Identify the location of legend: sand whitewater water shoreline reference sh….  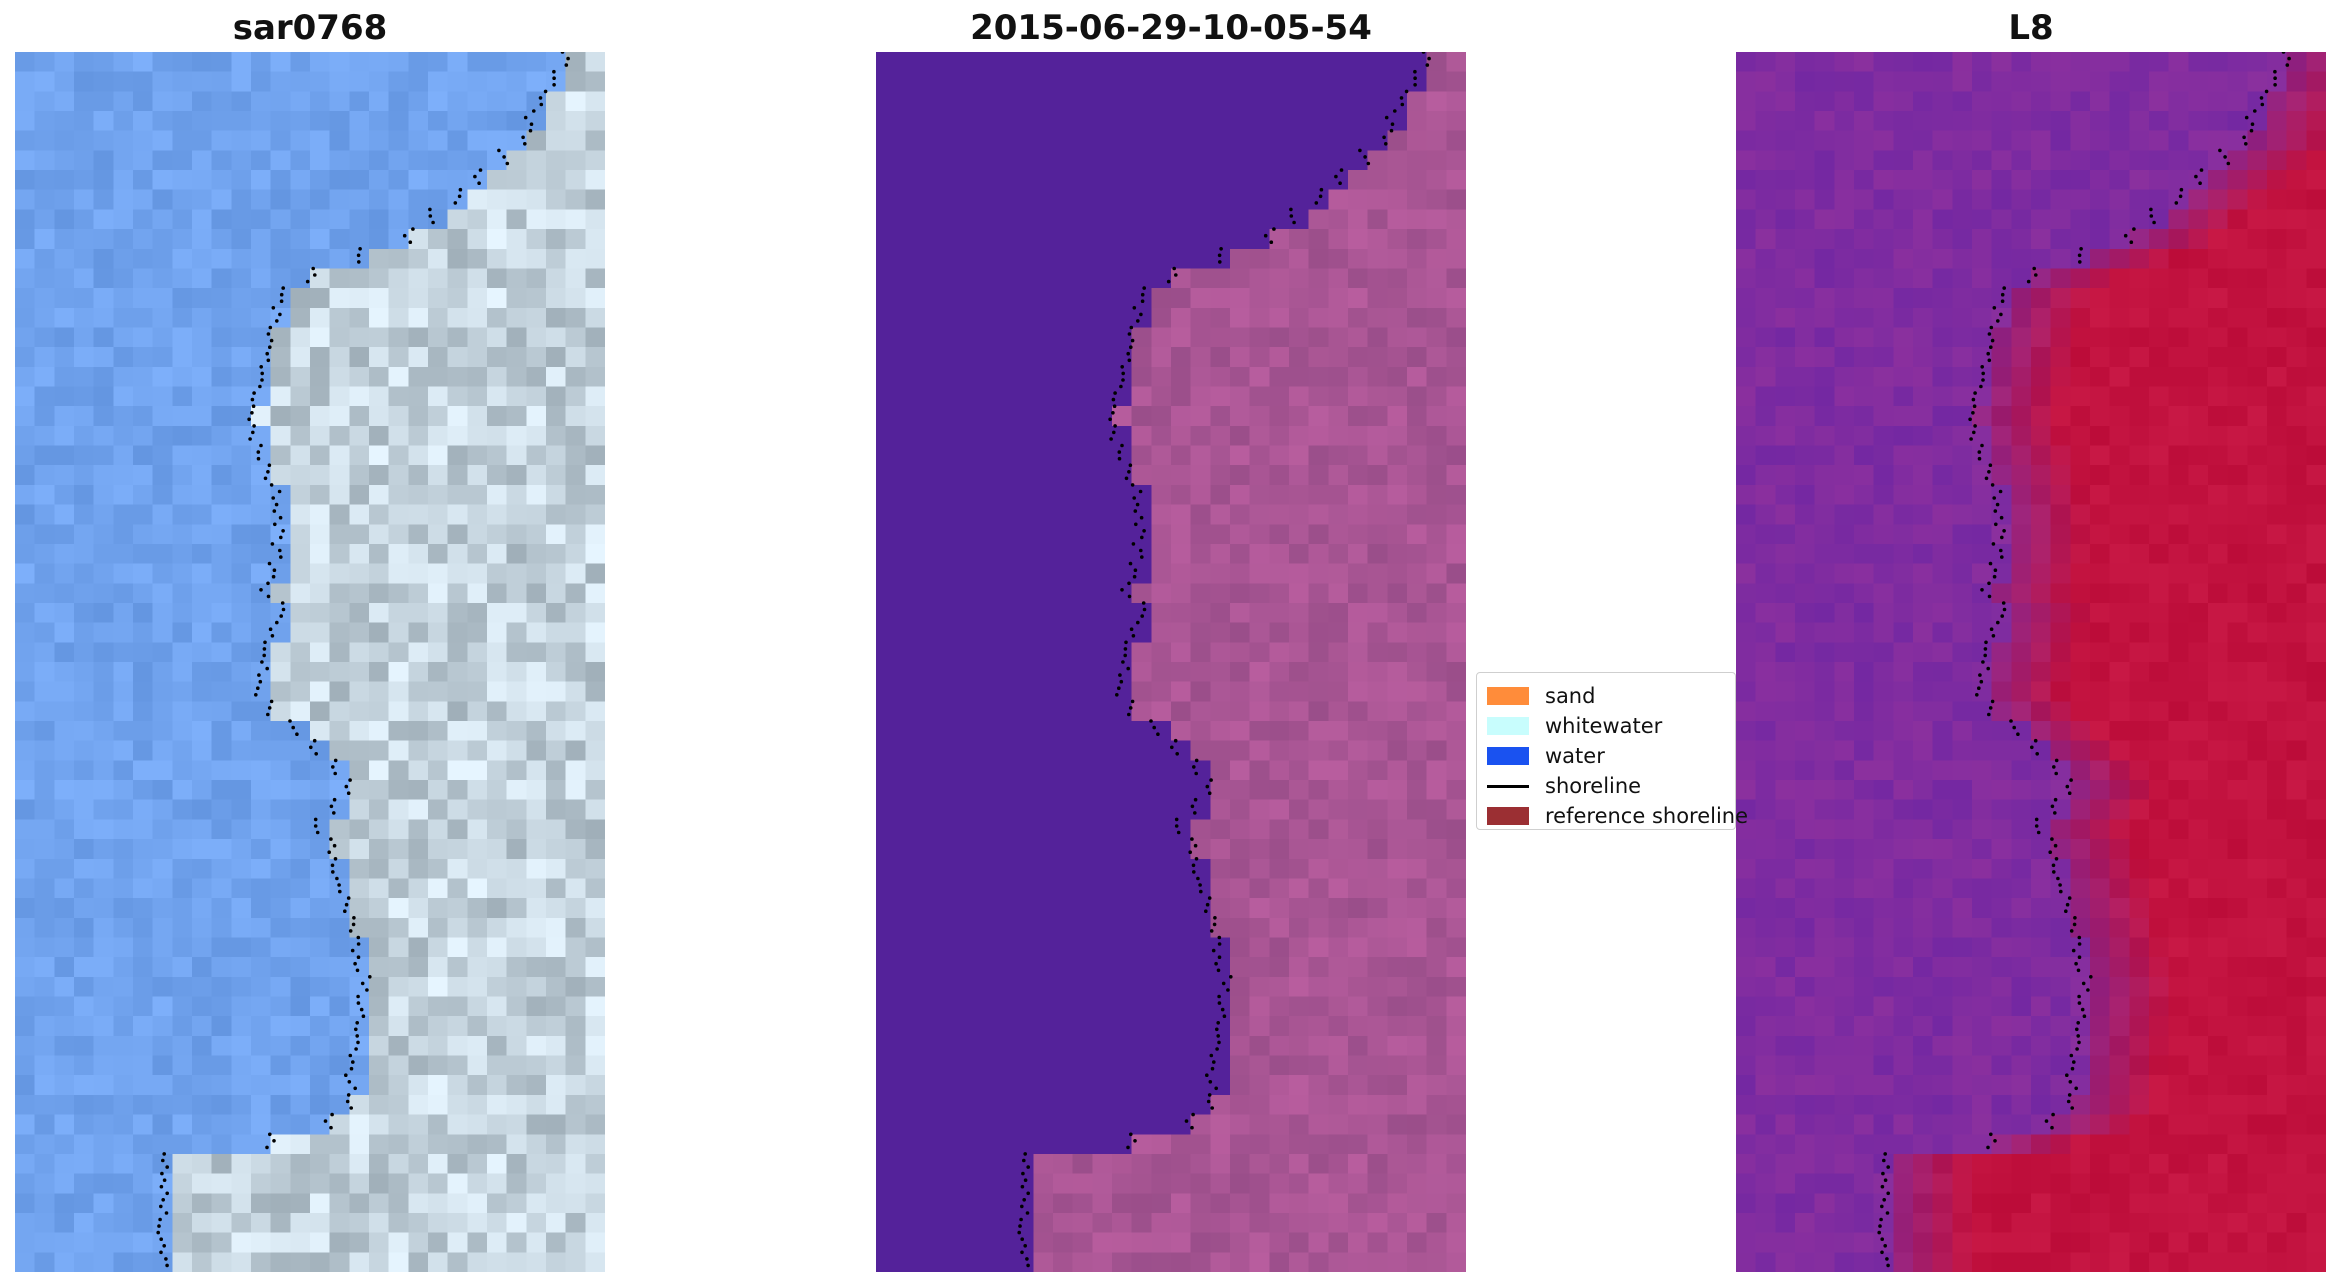
(1612, 751).